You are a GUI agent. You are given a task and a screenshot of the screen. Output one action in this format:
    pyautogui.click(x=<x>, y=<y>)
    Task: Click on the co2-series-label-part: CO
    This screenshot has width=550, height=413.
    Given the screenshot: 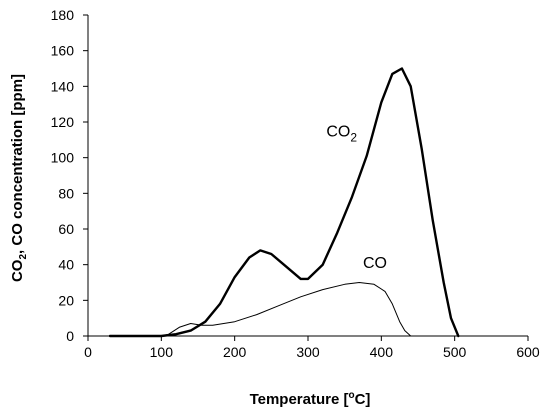 What is the action you would take?
    pyautogui.click(x=338, y=131)
    